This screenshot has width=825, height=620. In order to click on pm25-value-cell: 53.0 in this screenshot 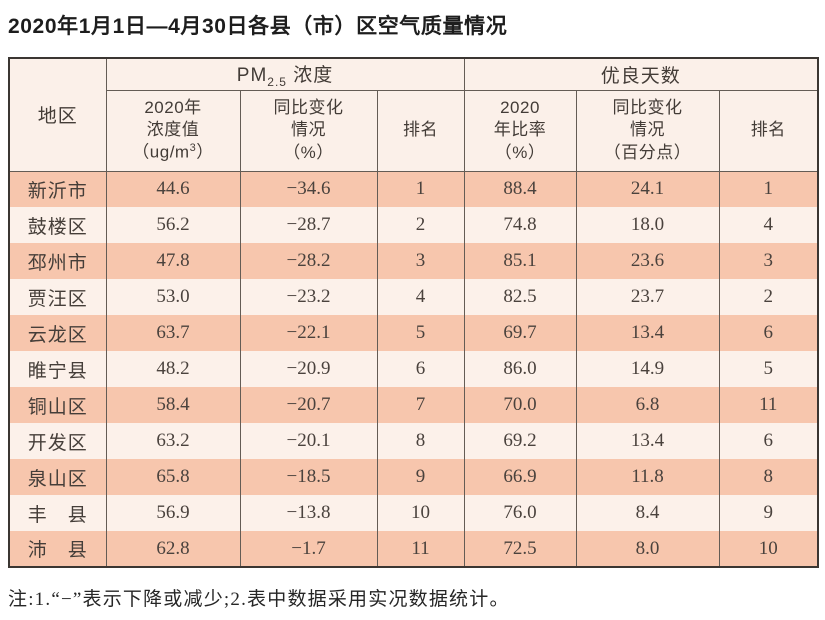, I will do `click(173, 297)`.